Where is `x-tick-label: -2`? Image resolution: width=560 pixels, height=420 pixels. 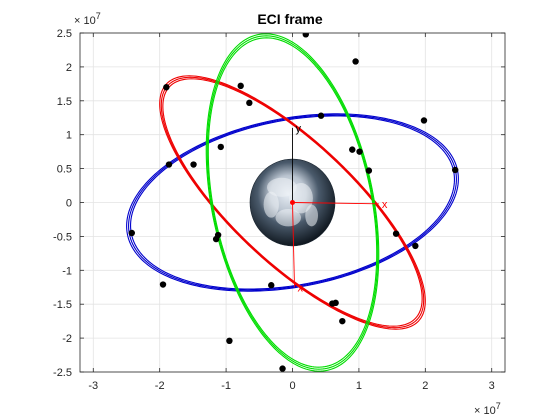 x-tick-label: -2 is located at coordinates (160, 386).